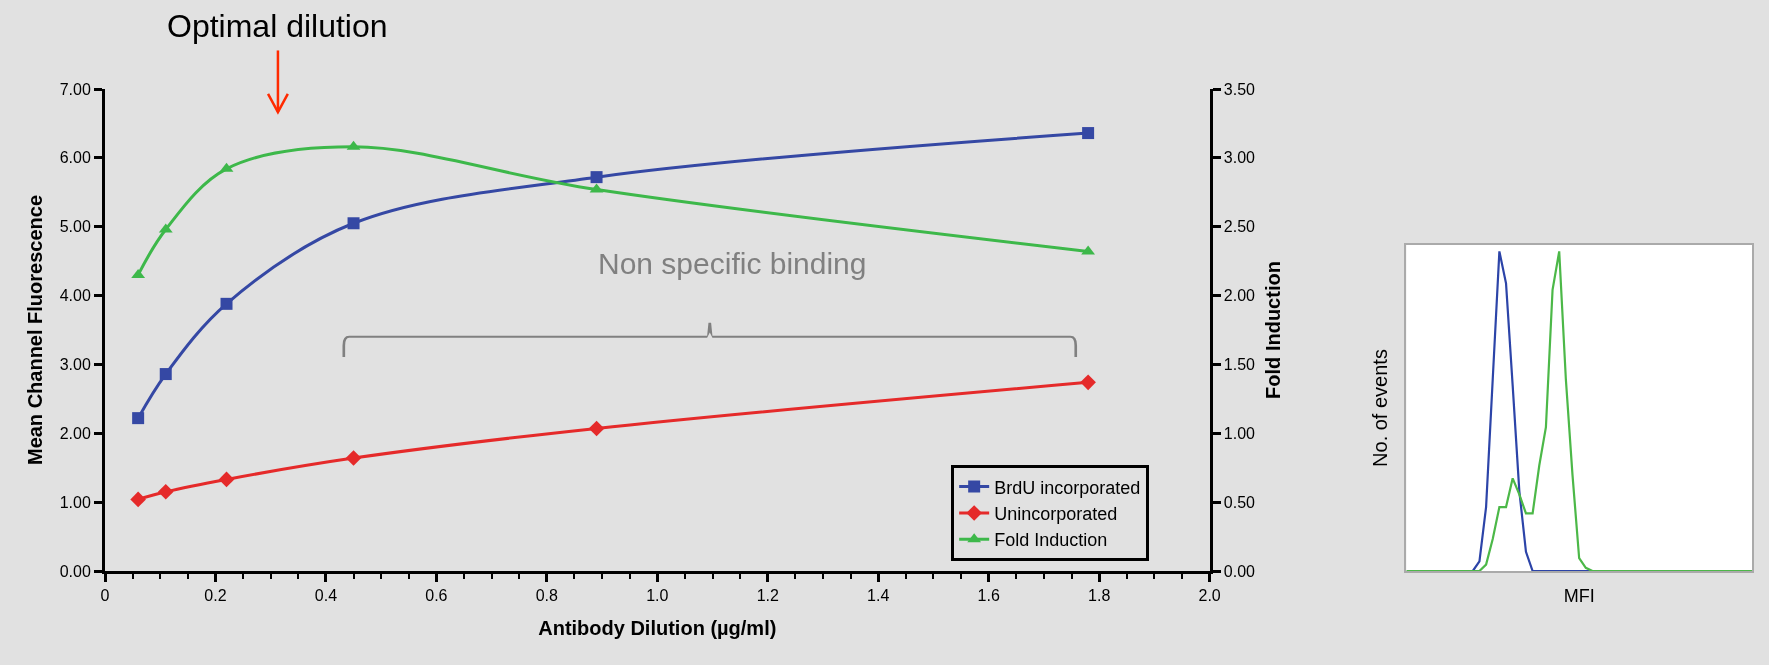 This screenshot has width=1769, height=665. I want to click on y2-tick-label: 3.50, so click(1239, 89).